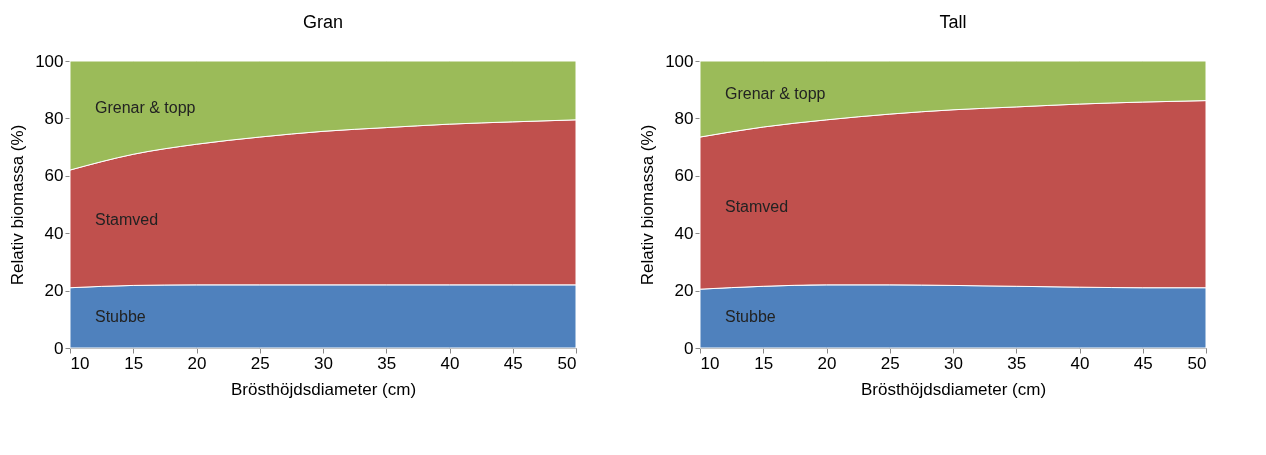 This screenshot has width=1266, height=455. What do you see at coordinates (953, 22) in the screenshot?
I see `chart-title: Tall` at bounding box center [953, 22].